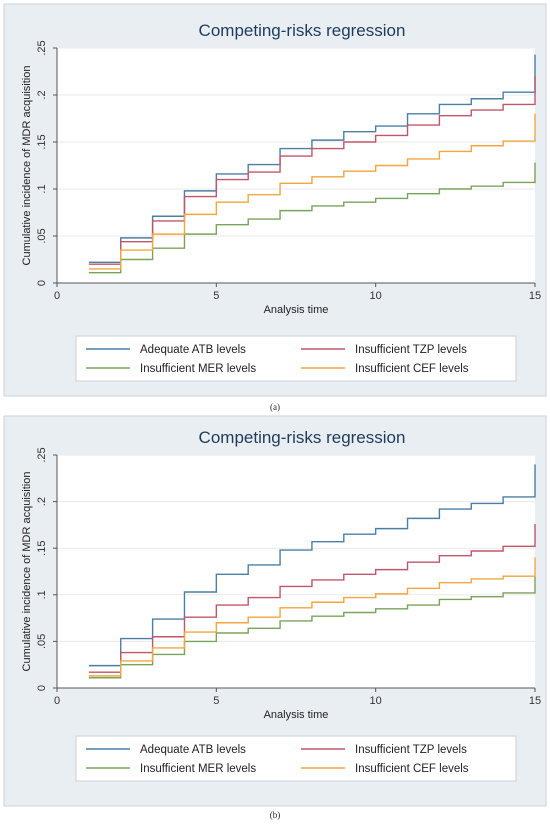 The height and width of the screenshot is (824, 550). I want to click on chart-b-ytick-label: .05, so click(42, 641).